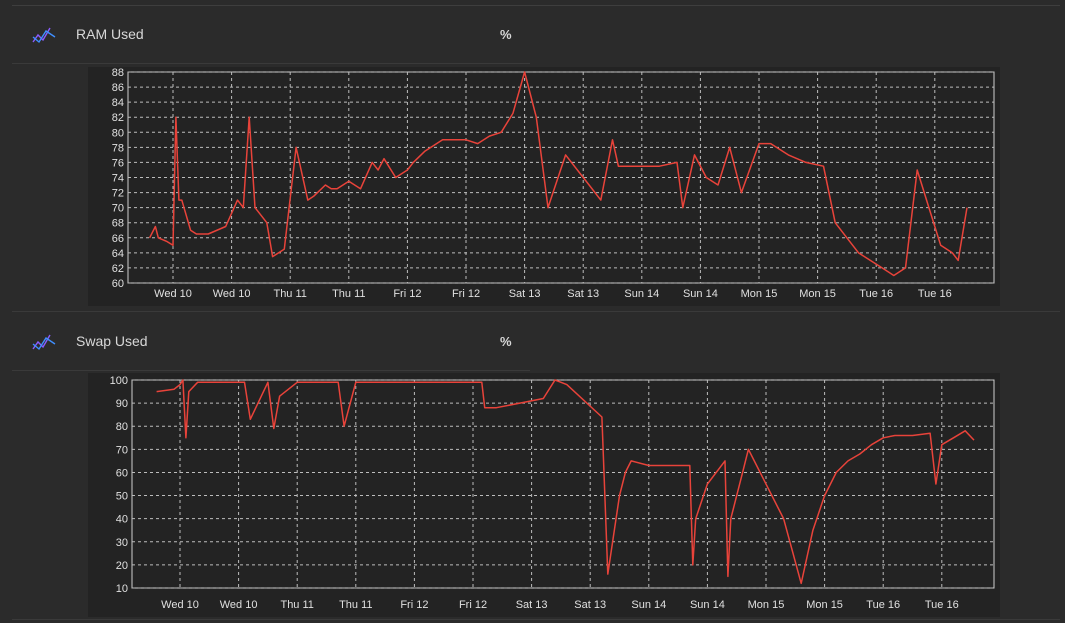 Image resolution: width=1065 pixels, height=623 pixels. Describe the element at coordinates (118, 269) in the screenshot. I see `y-tick-label: 62` at that location.